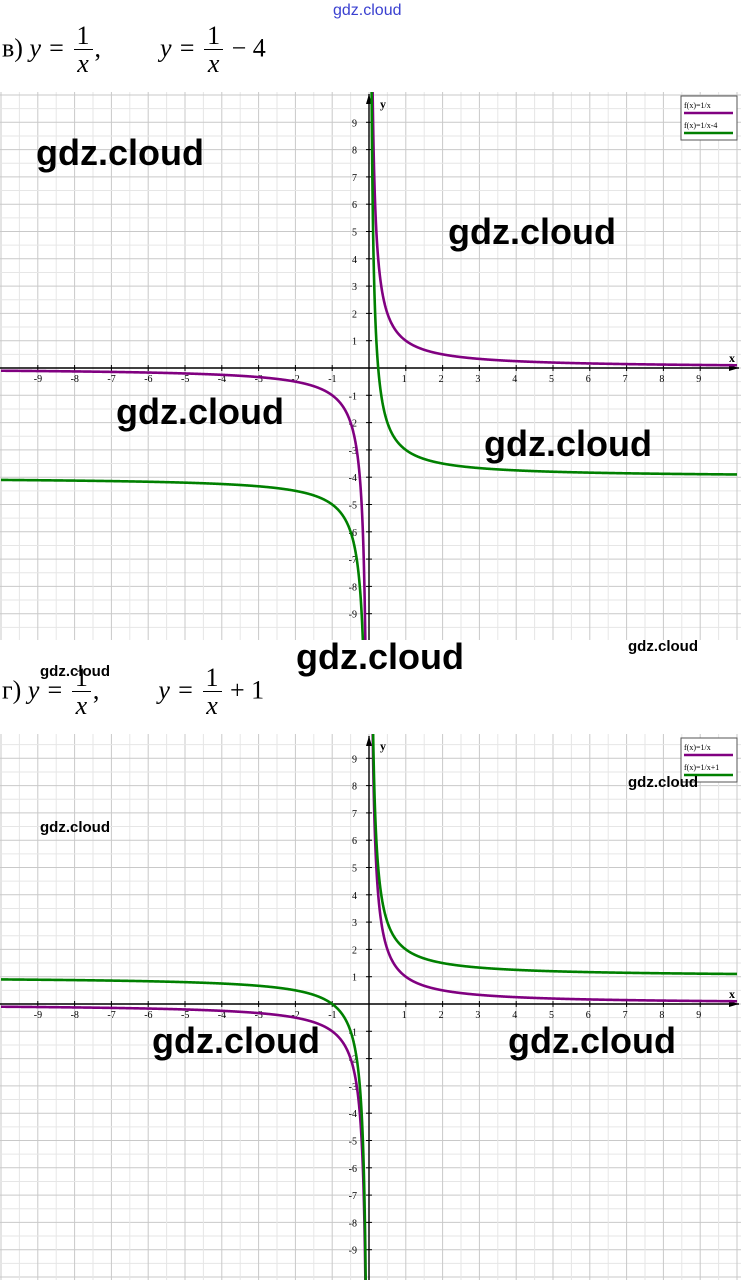  I want to click on equation-g-sep: ,, so click(96, 690).